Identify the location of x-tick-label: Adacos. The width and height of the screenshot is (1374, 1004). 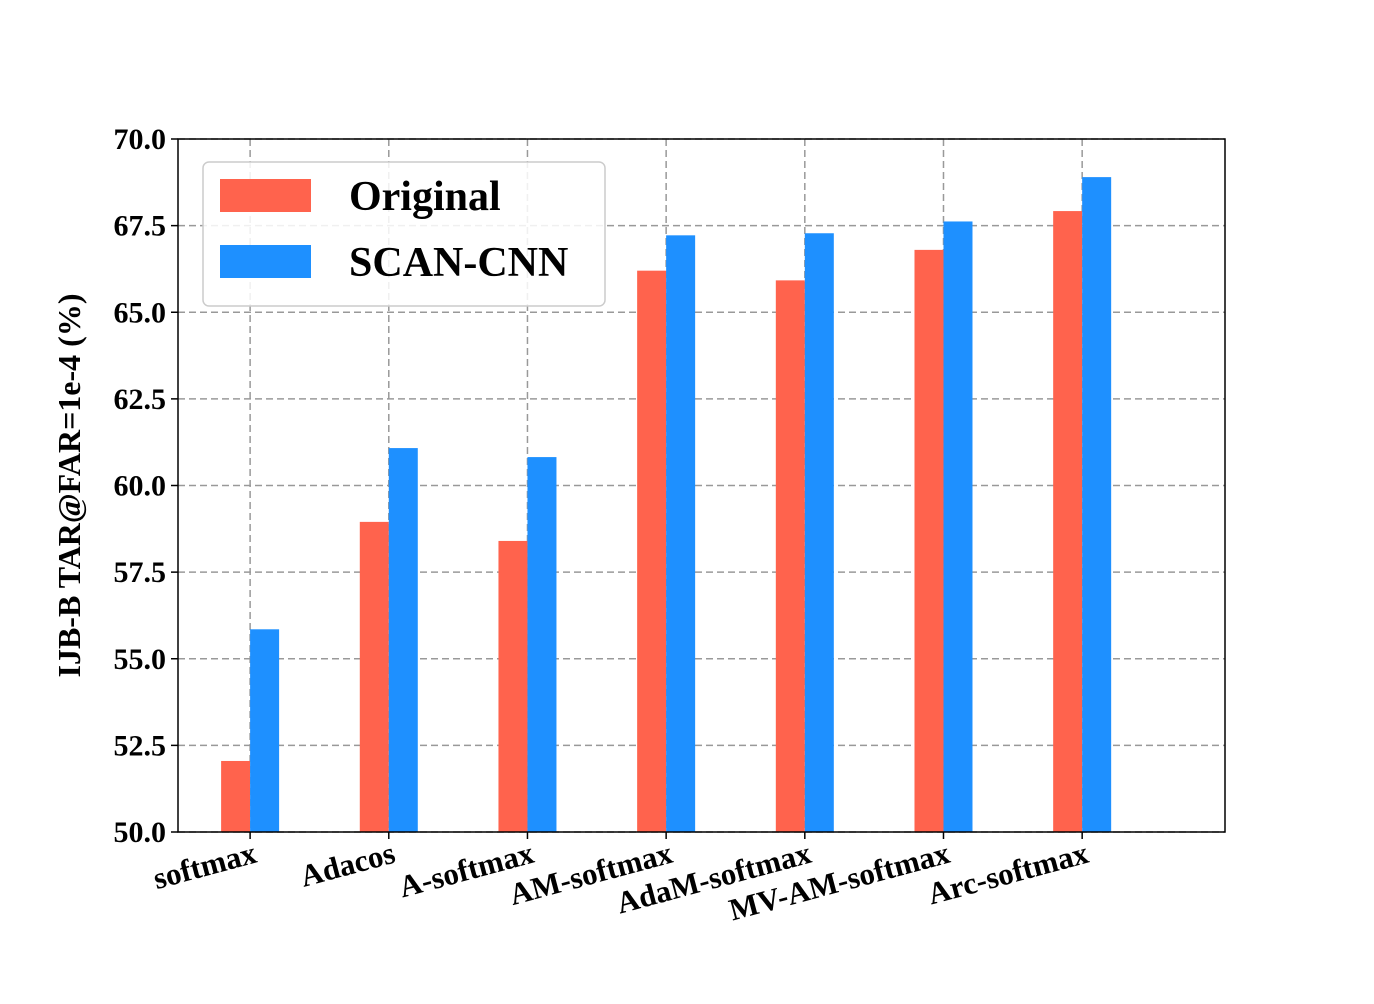
(347, 864).